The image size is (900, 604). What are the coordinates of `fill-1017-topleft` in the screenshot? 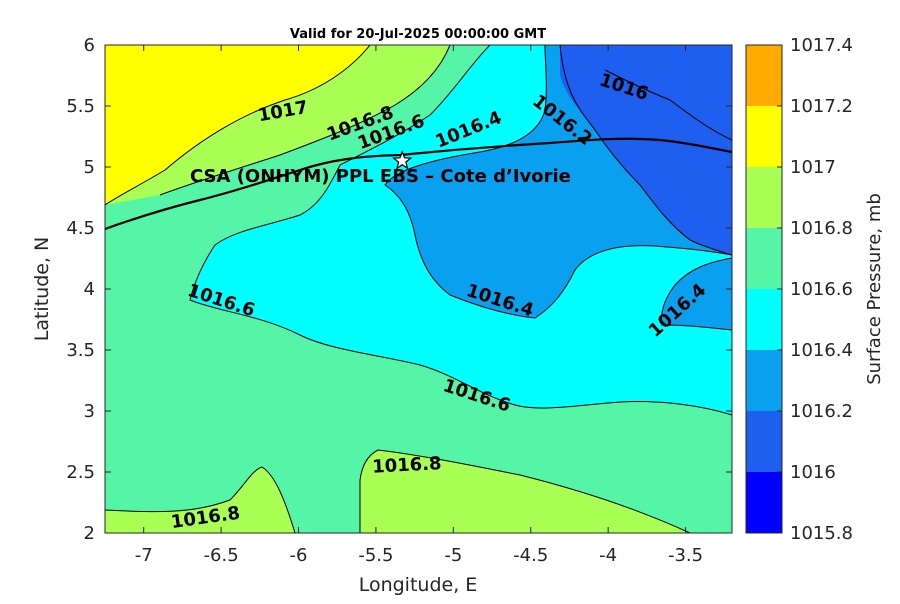 It's located at (237, 125).